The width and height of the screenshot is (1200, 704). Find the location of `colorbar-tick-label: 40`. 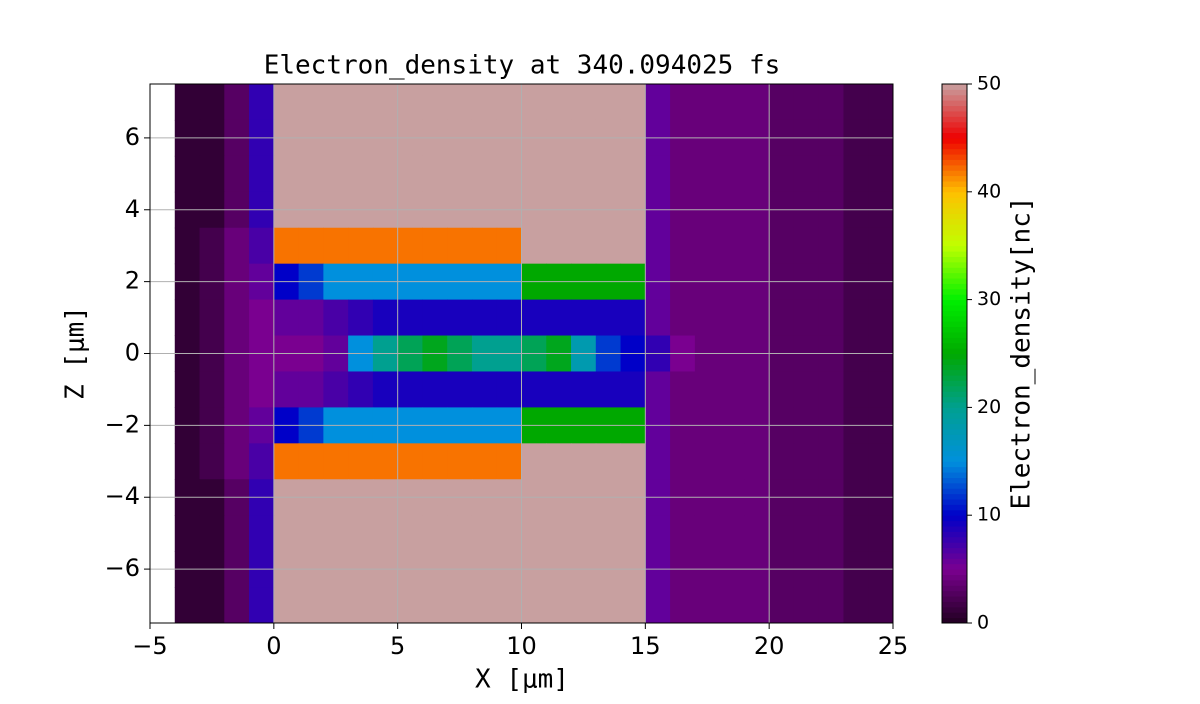

colorbar-tick-label: 40 is located at coordinates (989, 191).